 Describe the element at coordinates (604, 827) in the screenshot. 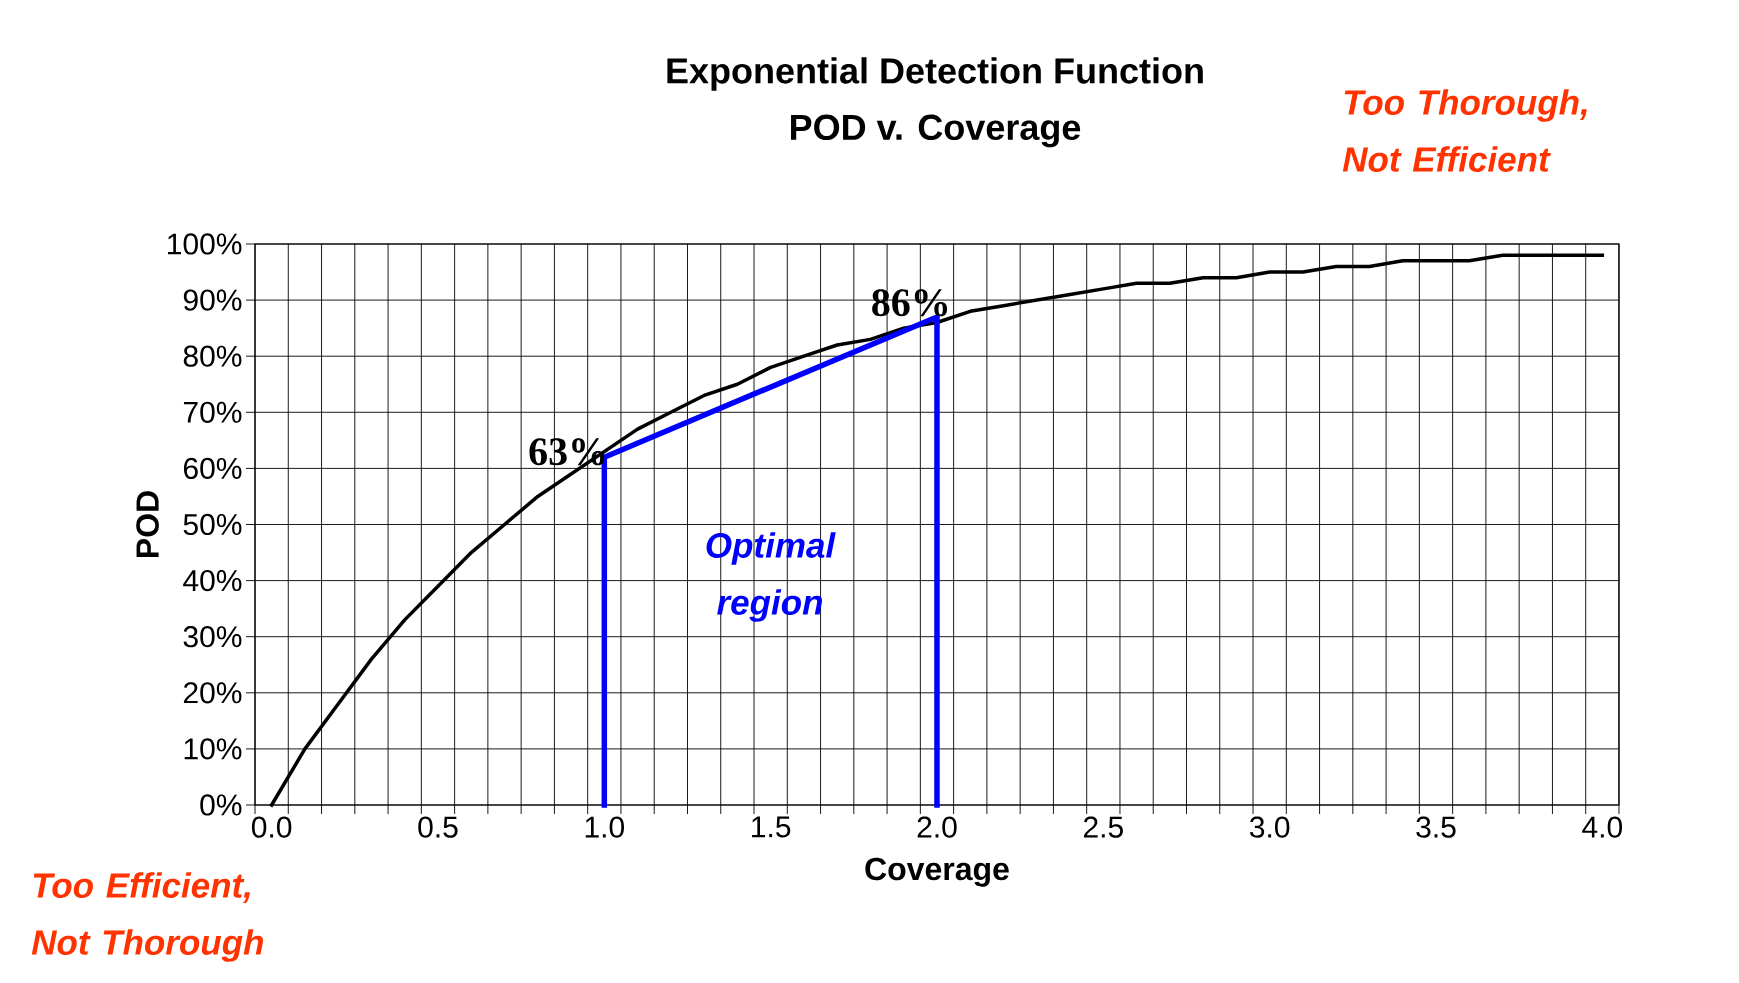

I see `x-tick-label: 1.0` at that location.